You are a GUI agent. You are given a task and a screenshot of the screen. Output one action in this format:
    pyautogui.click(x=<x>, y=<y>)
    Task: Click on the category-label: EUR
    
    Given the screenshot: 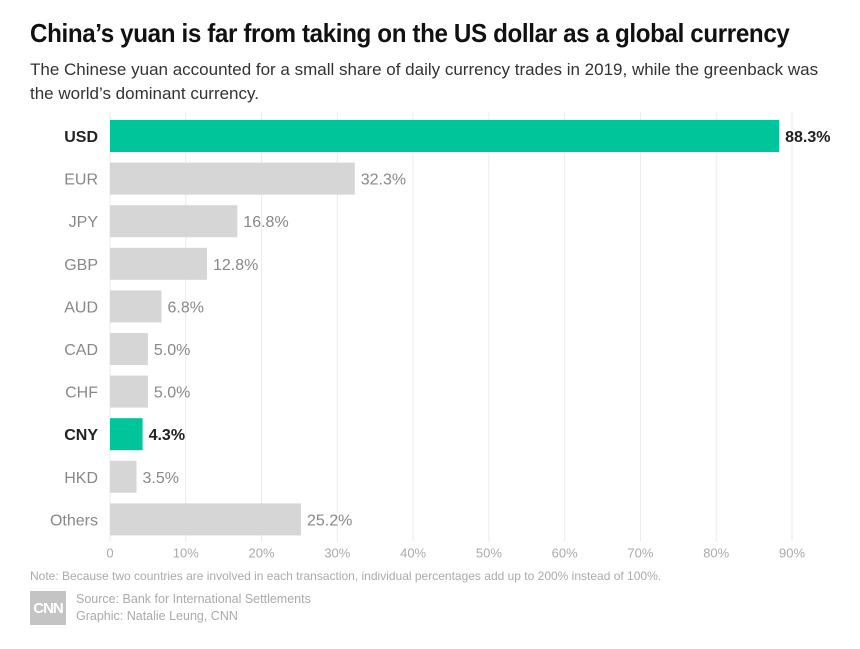 What is the action you would take?
    pyautogui.click(x=81, y=180)
    